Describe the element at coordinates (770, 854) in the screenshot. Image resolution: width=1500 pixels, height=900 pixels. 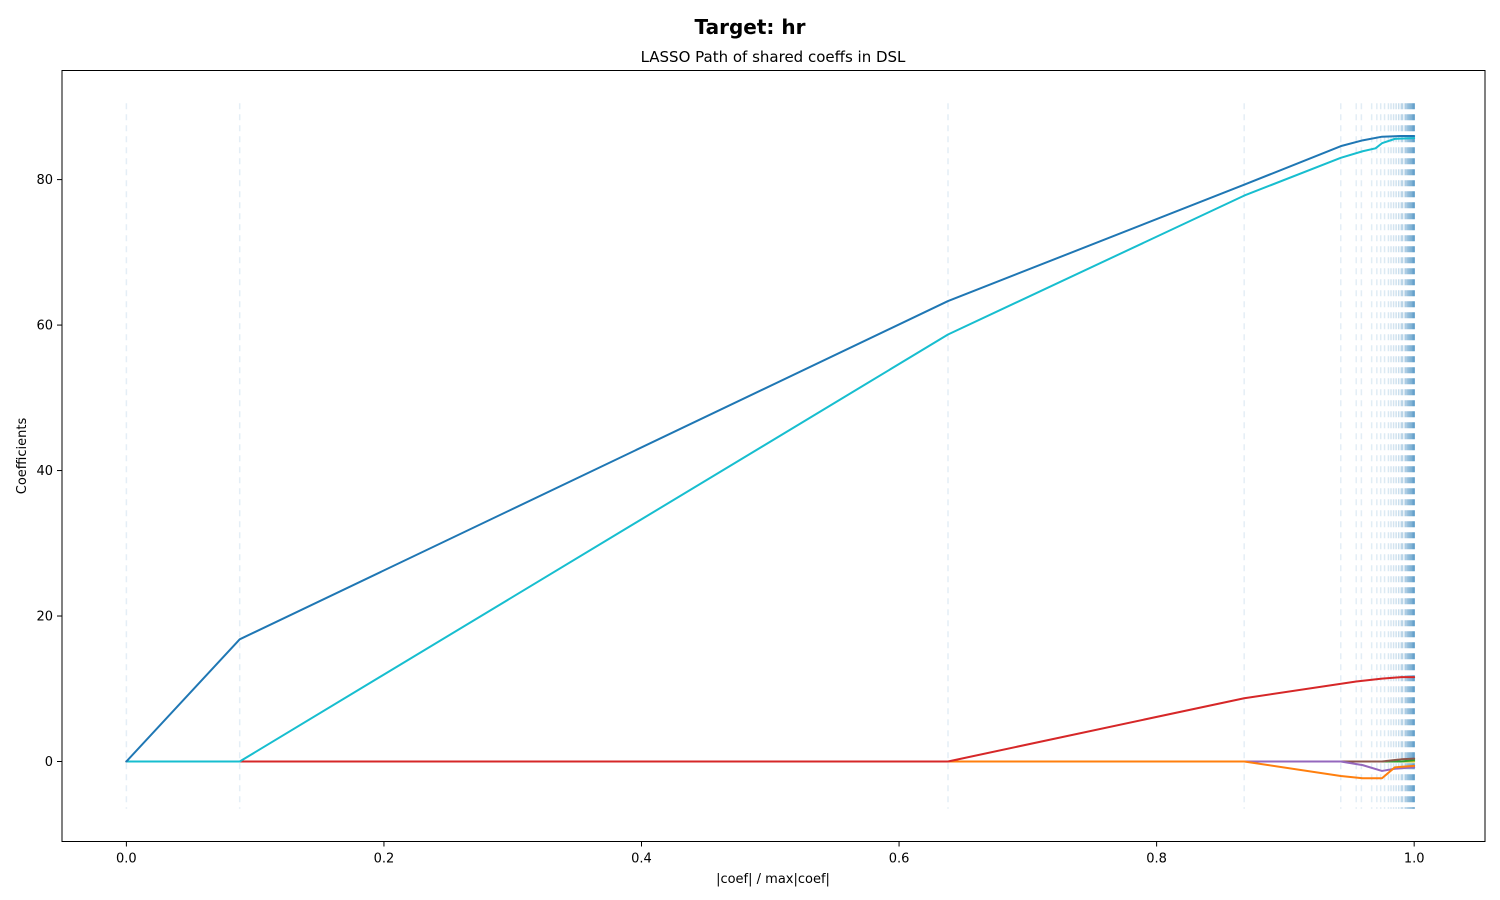
I see `x-axis-ticks: 0.0 0.2 0.4 0.6 0.8 1.0` at that location.